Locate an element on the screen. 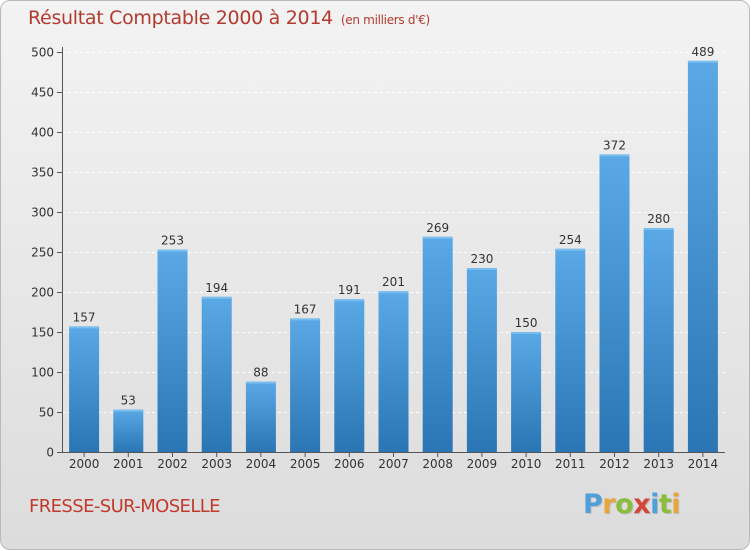  y-tick-label: 100 is located at coordinates (42, 373).